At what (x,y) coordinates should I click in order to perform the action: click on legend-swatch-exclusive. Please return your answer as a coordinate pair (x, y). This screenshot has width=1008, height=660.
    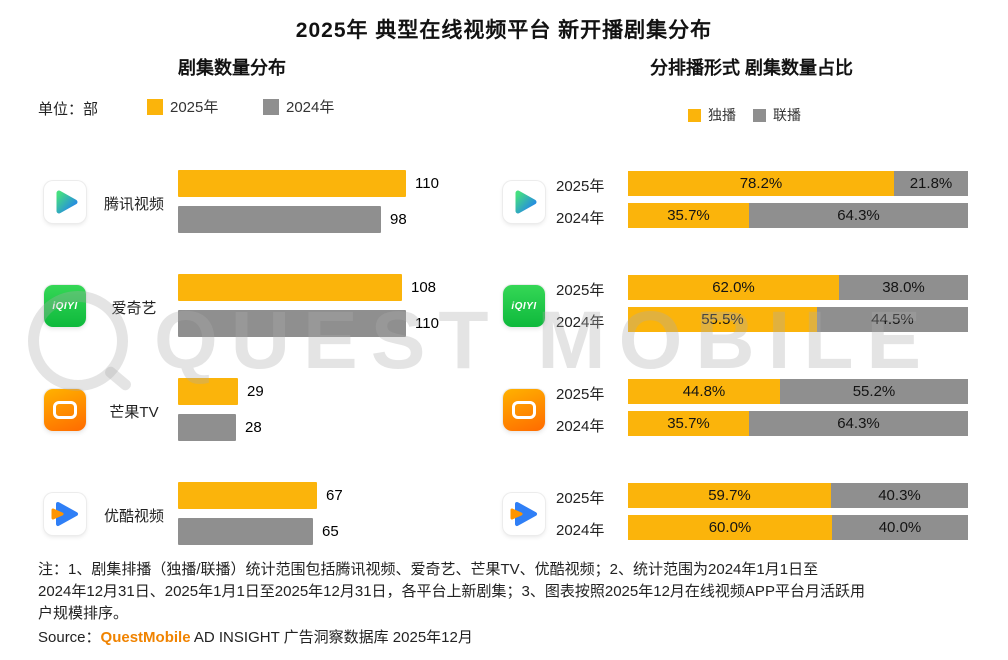
    Looking at the image, I should click on (694, 115).